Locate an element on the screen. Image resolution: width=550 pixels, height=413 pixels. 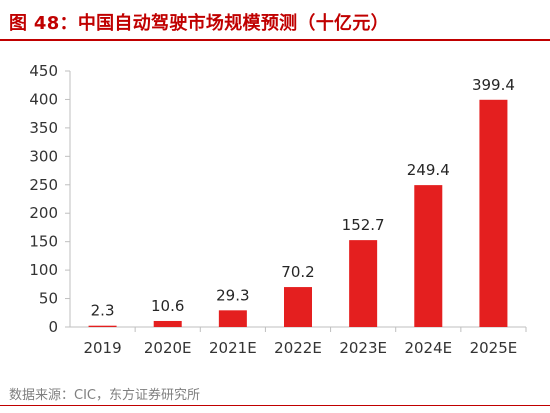
figure-header: 图 48：中国自动驾驶市场规模预测（十亿元） is located at coordinates (275, 21).